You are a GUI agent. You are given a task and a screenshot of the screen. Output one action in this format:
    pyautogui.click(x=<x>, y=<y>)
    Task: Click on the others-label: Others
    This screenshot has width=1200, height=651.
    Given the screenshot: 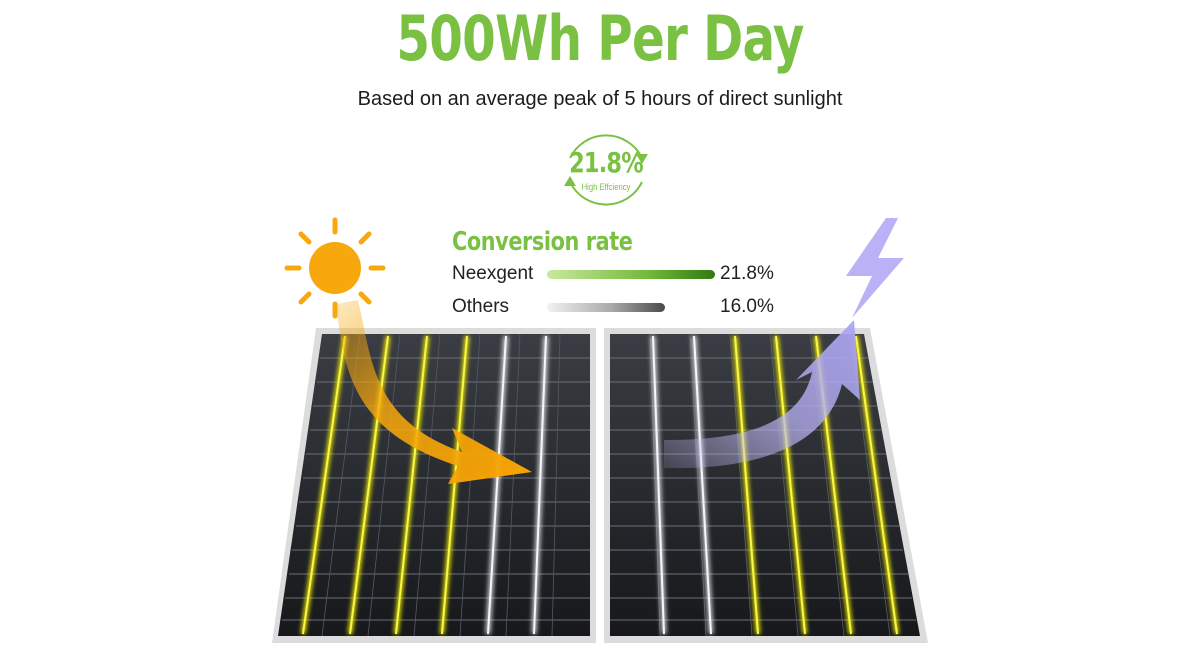 What is the action you would take?
    pyautogui.click(x=481, y=306)
    